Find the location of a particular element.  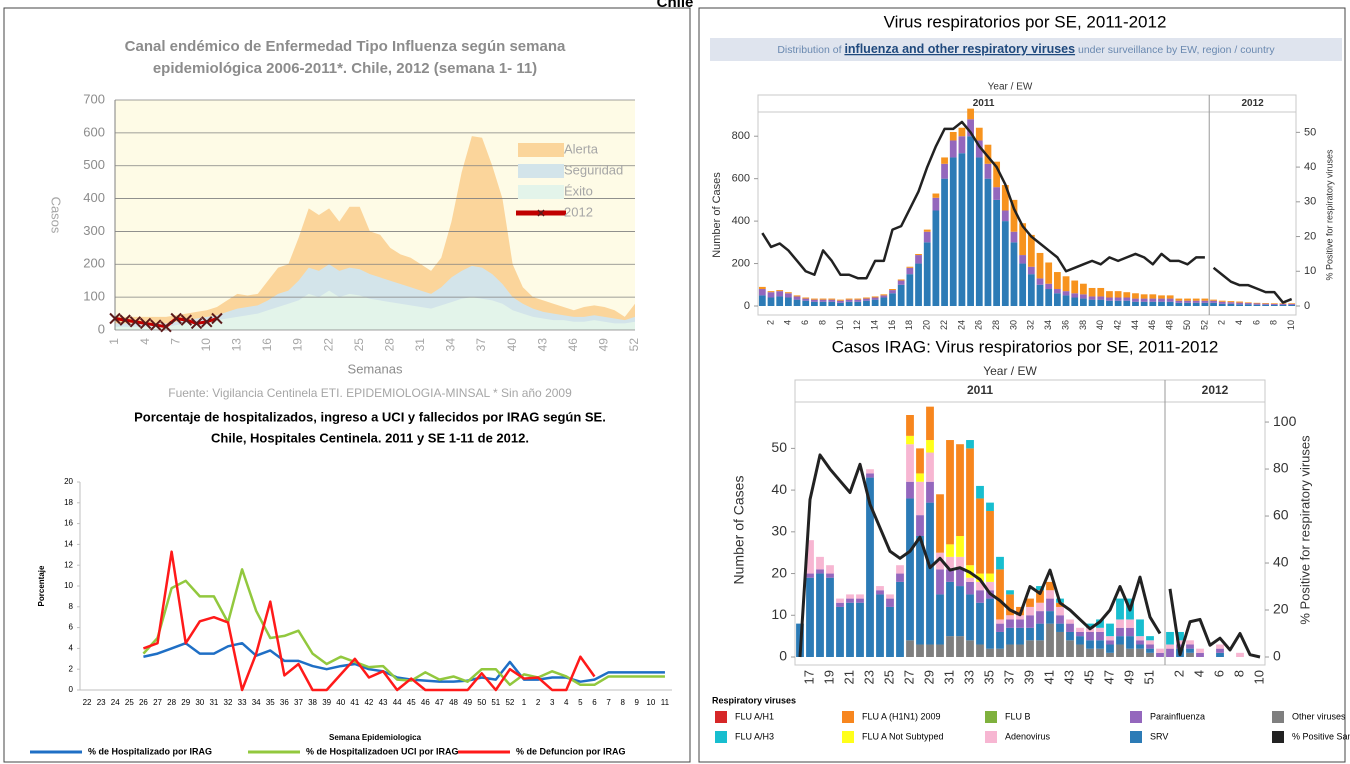

x-tick-label: 7 is located at coordinates (608, 702).